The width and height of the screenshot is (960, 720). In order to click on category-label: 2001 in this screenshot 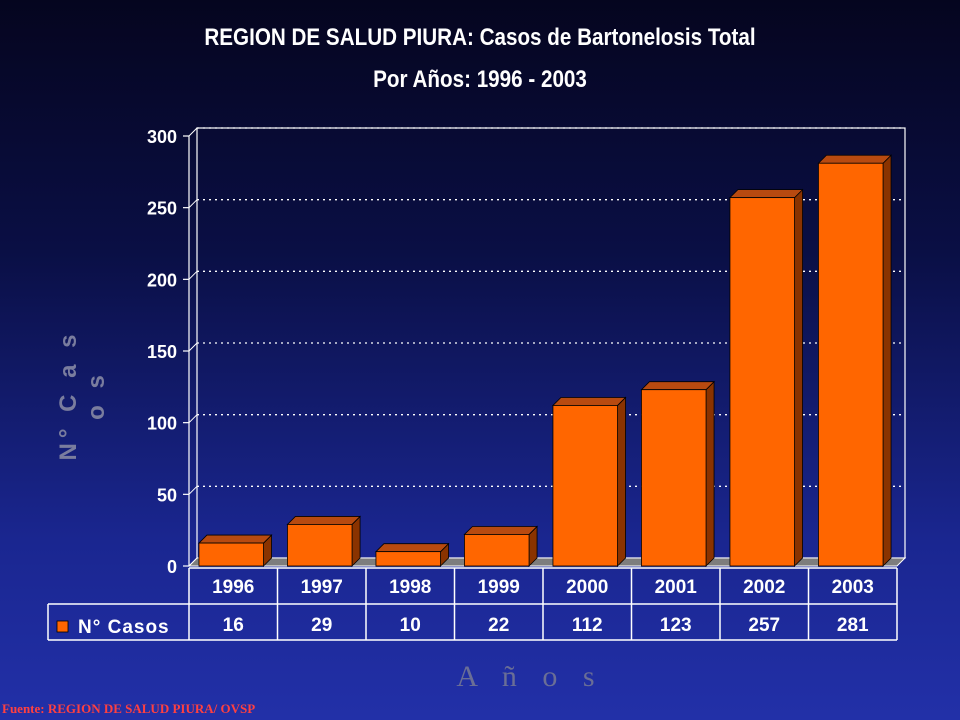, I will do `click(676, 587)`.